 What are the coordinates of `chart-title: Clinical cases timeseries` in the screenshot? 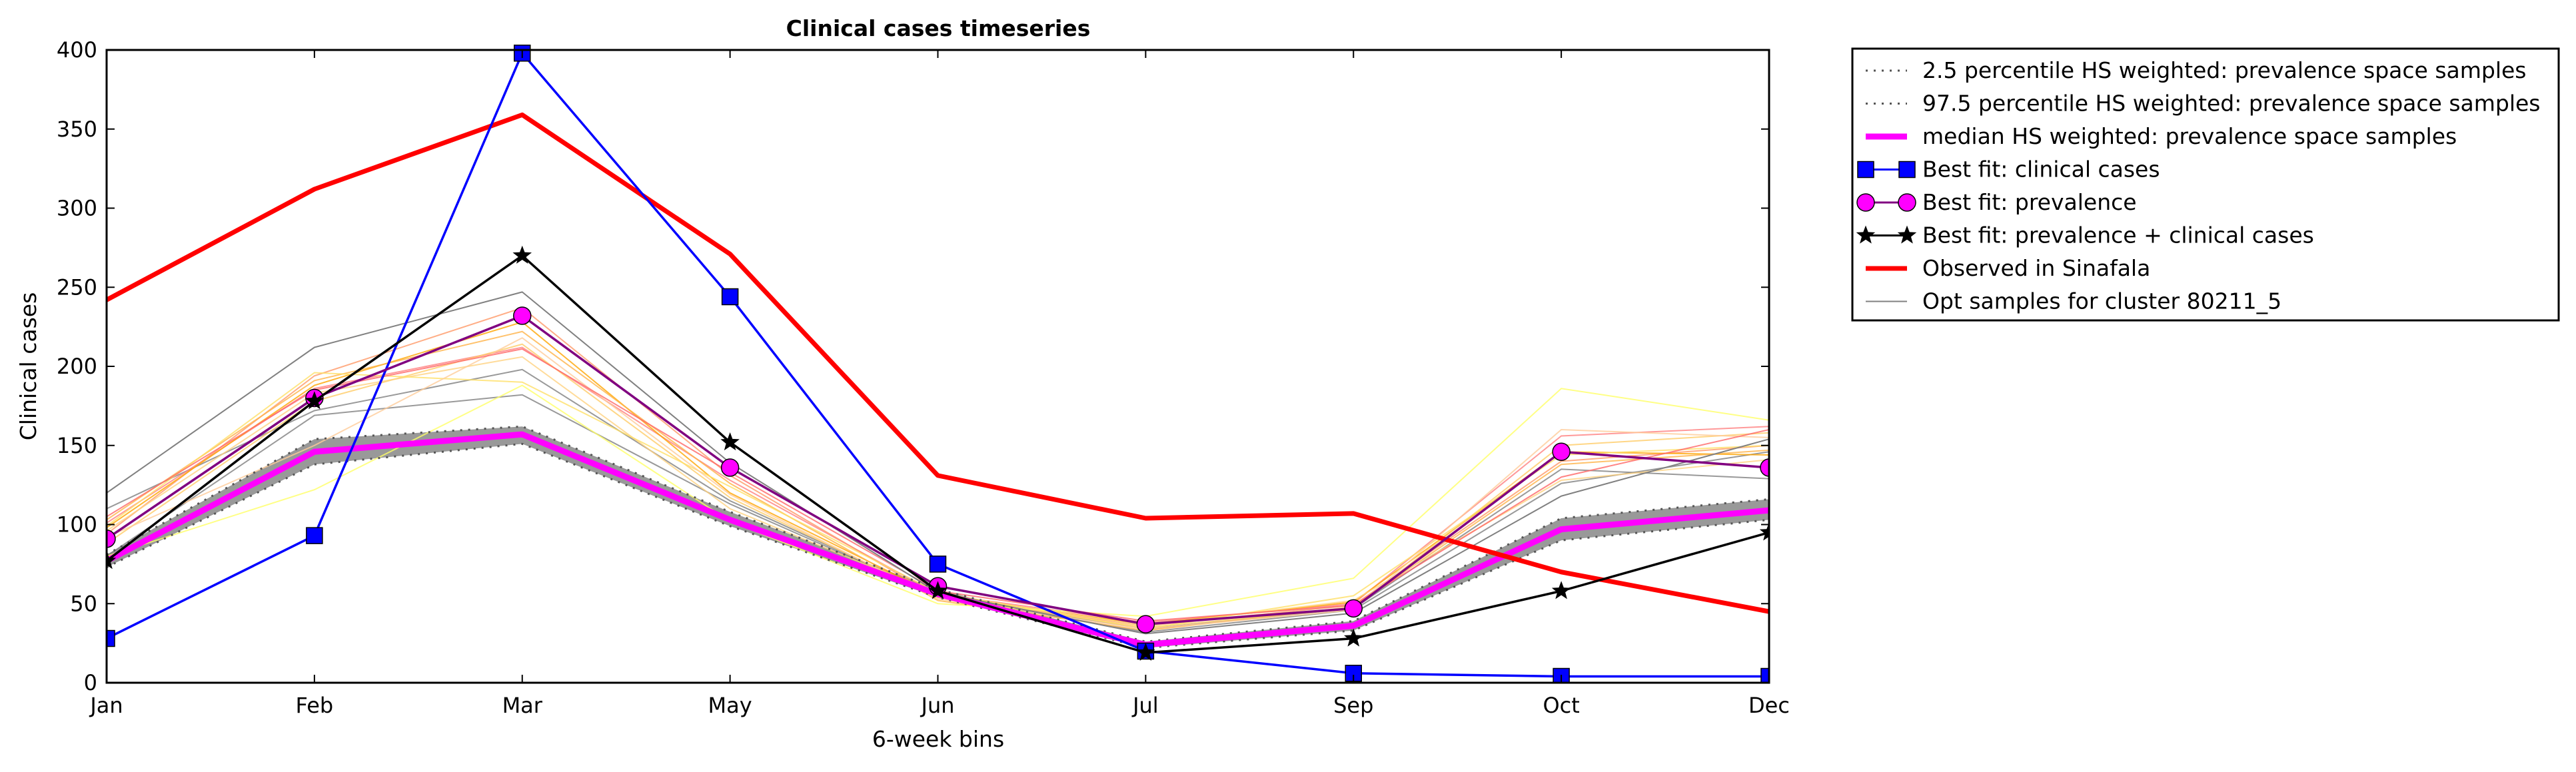 It's located at (939, 28).